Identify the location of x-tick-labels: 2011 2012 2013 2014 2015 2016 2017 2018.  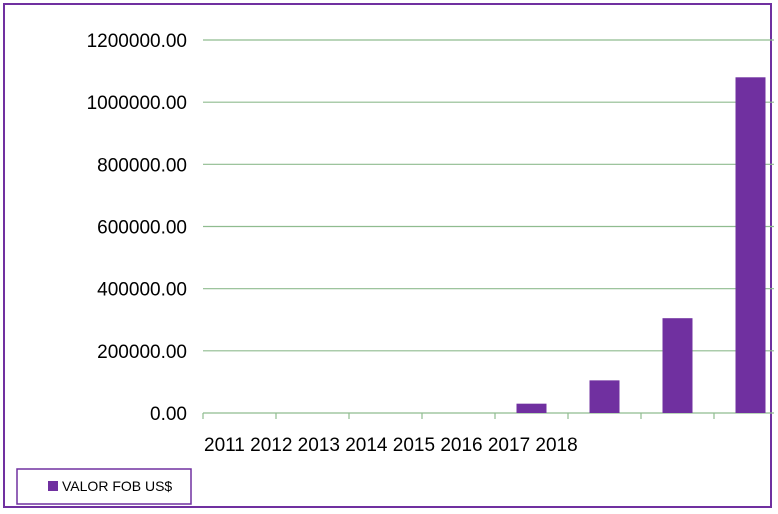
(391, 445).